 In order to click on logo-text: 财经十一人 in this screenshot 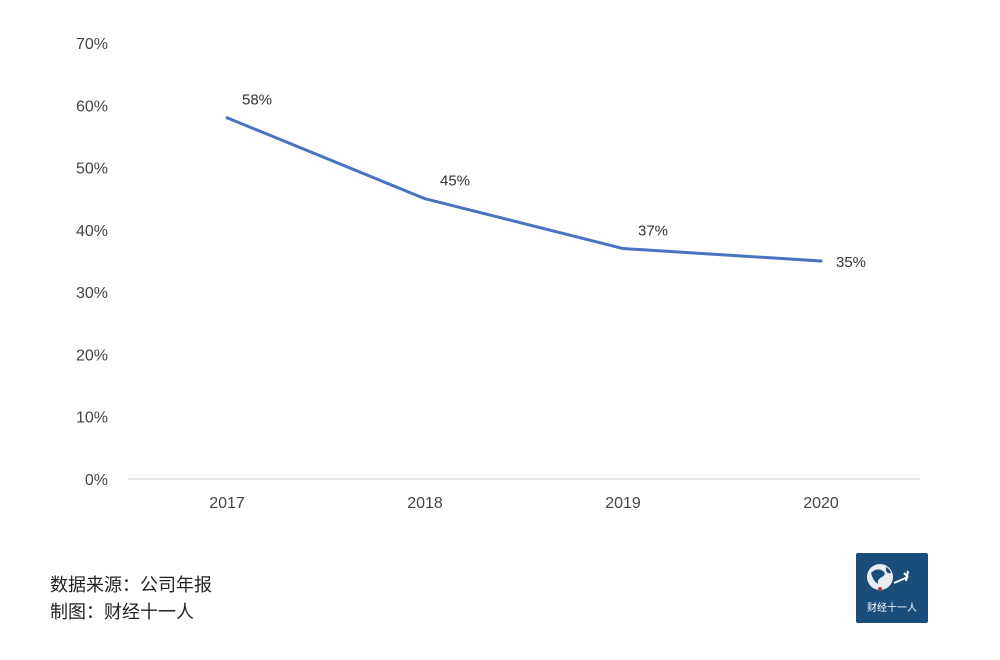, I will do `click(892, 608)`.